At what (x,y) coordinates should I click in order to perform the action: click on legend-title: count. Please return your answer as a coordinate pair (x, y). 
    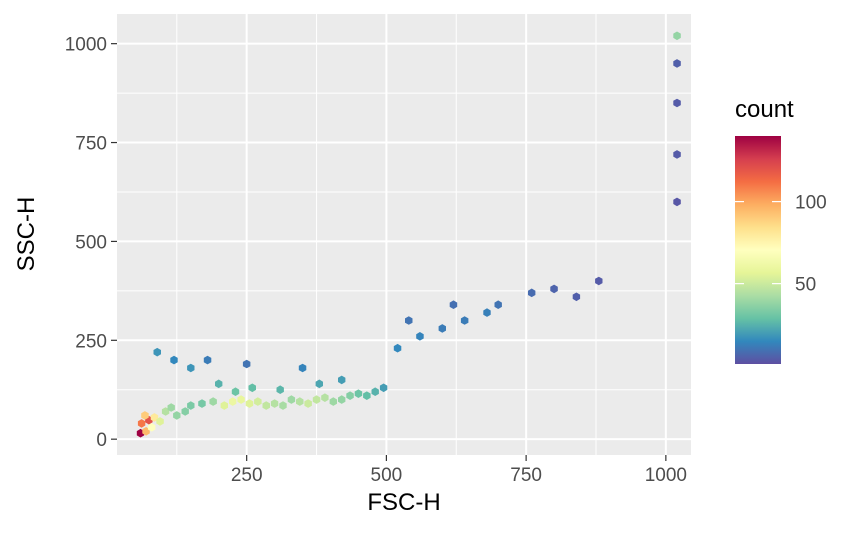
    Looking at the image, I should click on (764, 109).